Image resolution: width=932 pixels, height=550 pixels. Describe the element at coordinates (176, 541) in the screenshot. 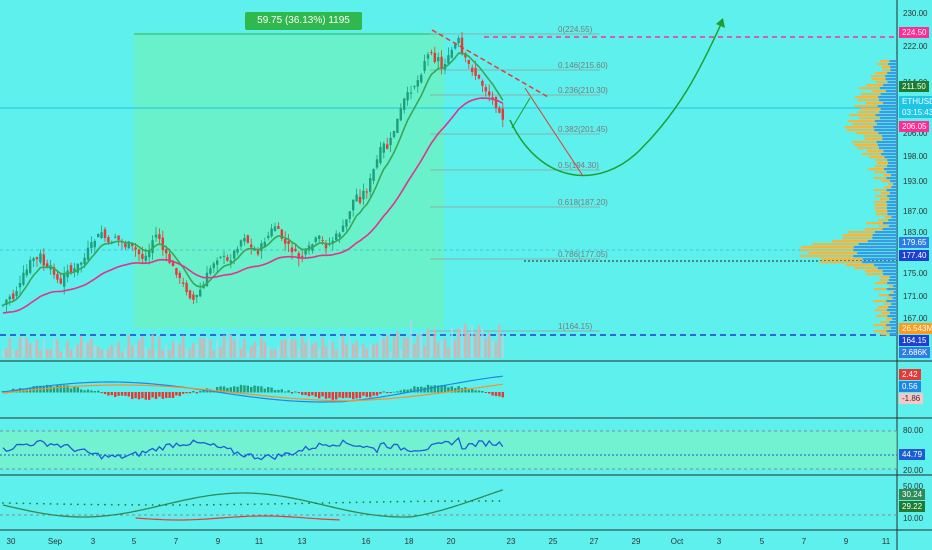

I see `time-tick: 7` at that location.